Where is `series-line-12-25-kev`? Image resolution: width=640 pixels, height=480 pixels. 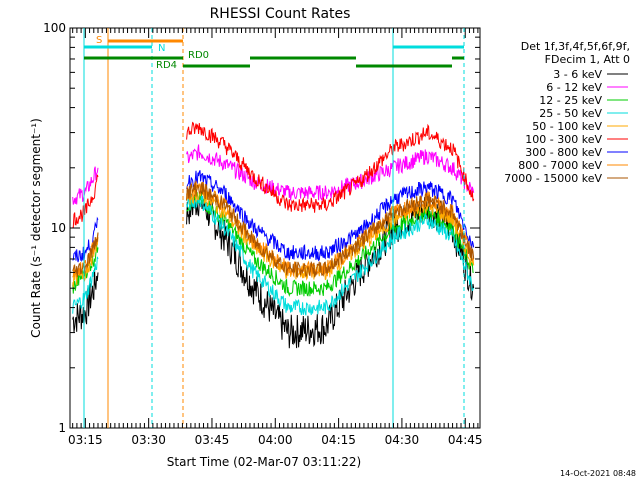
series-line-12-25-kev is located at coordinates (330, 244).